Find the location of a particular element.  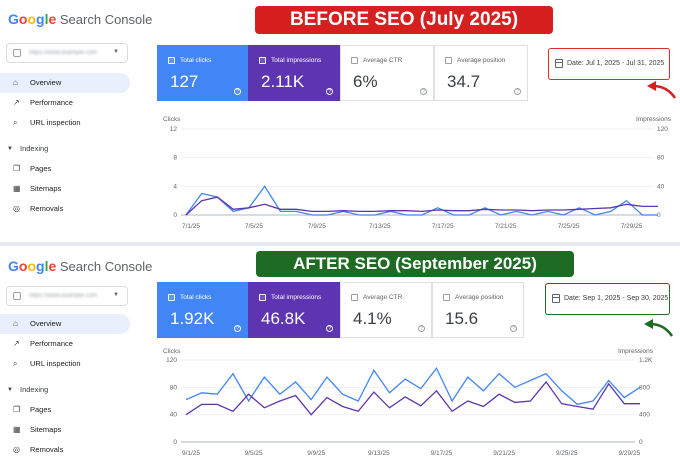

google-wordmark: Google is located at coordinates (32, 19).